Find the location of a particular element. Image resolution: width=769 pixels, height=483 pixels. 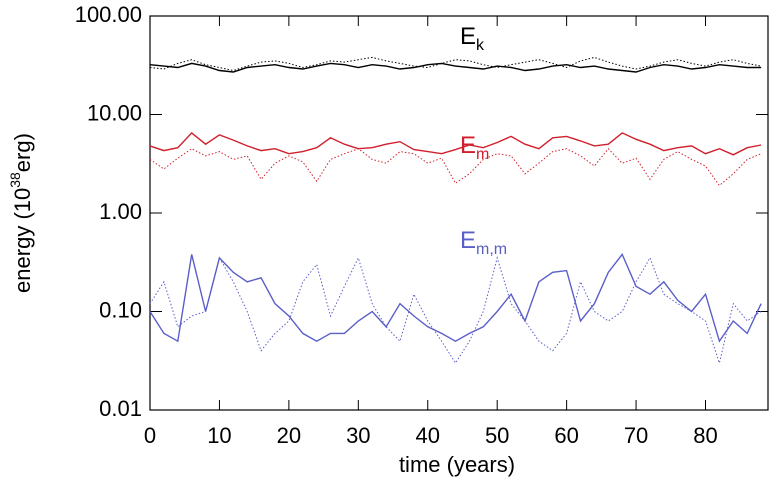

annotation: Em,m is located at coordinates (483, 242).